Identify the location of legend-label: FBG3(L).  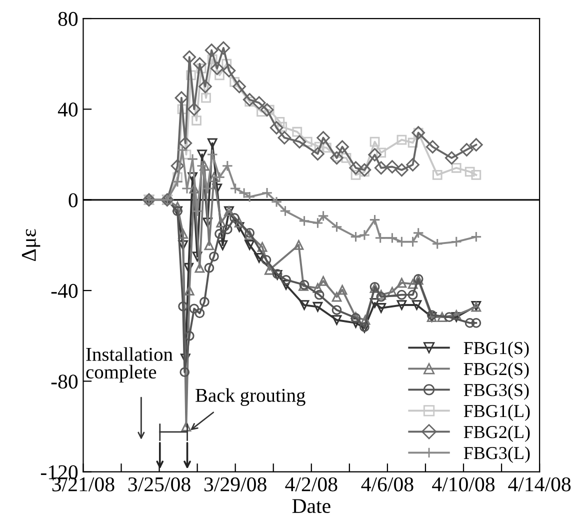
(497, 454).